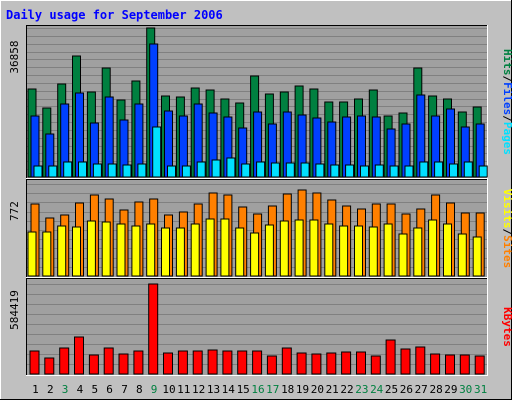 Image resolution: width=512 pixels, height=400 pixels. Describe the element at coordinates (213, 389) in the screenshot. I see `x-tick-label: 13` at that location.